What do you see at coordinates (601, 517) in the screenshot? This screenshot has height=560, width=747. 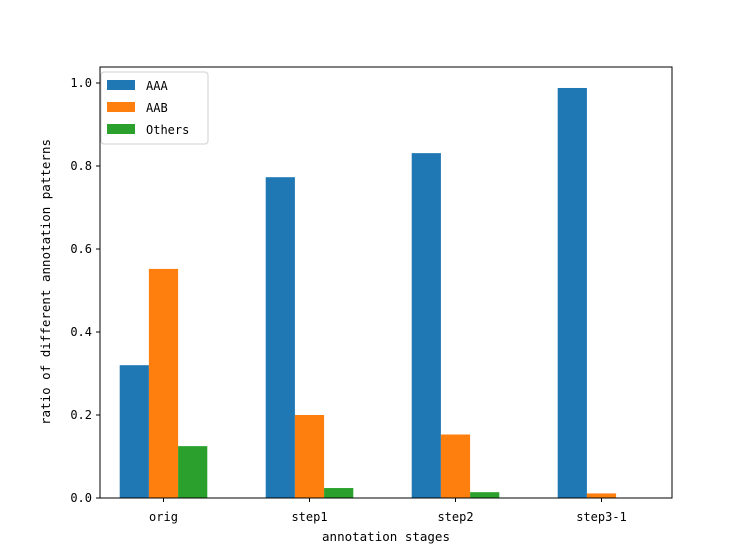 I see `x-tick-label: step3-1` at bounding box center [601, 517].